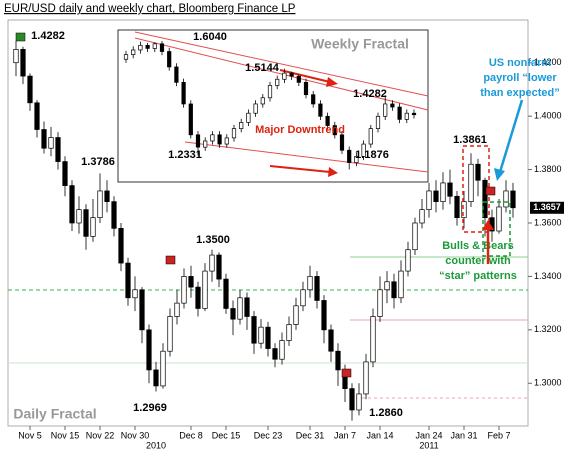  What do you see at coordinates (478, 261) in the screenshot?
I see `note: counter with` at bounding box center [478, 261].